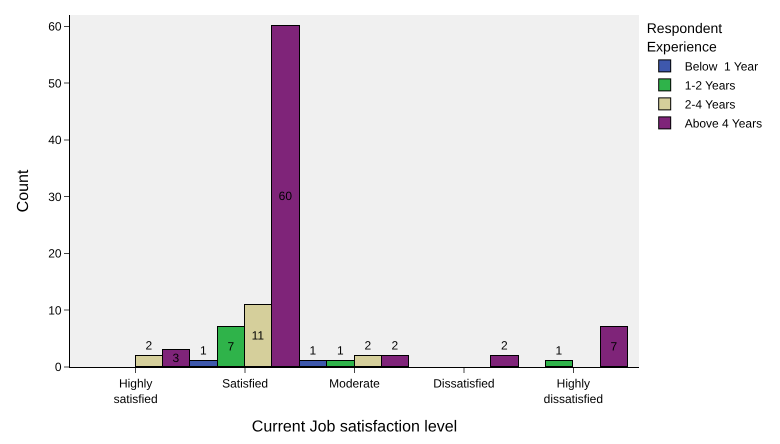 The width and height of the screenshot is (780, 444). Describe the element at coordinates (574, 391) in the screenshot. I see `x-tick-label: Highly dissatisfied` at that location.